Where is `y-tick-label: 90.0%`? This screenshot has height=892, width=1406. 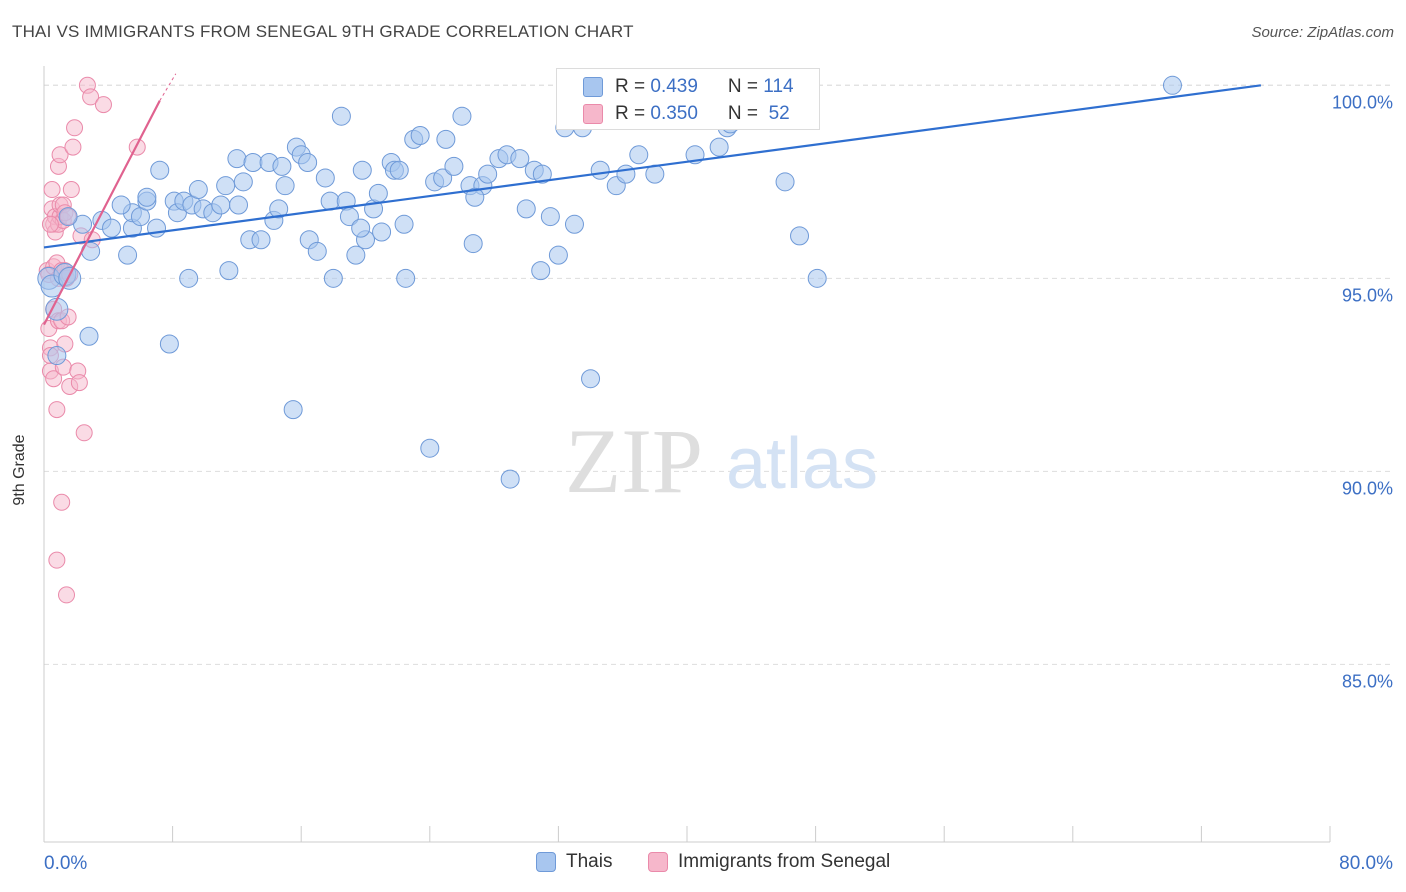 y-tick-label: 90.0% is located at coordinates (1367, 488).